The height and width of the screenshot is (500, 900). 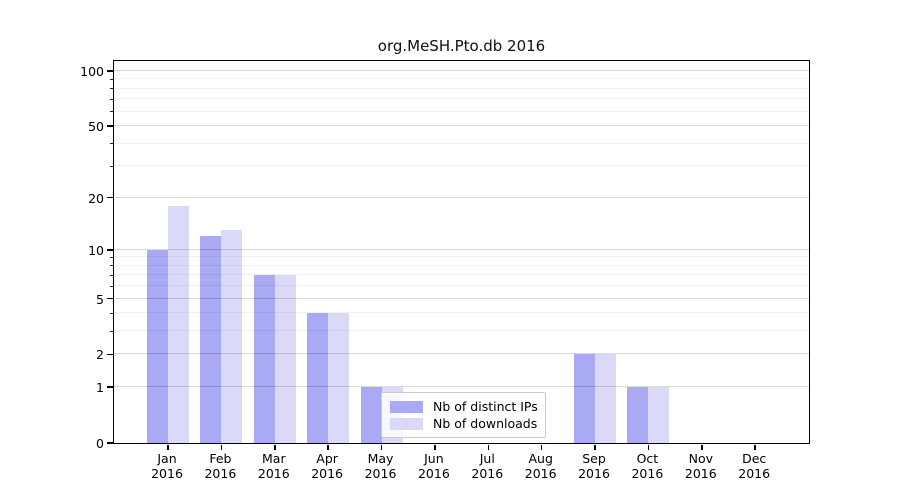 What do you see at coordinates (594, 466) in the screenshot?
I see `x-tick-label-sep: Sep 2016` at bounding box center [594, 466].